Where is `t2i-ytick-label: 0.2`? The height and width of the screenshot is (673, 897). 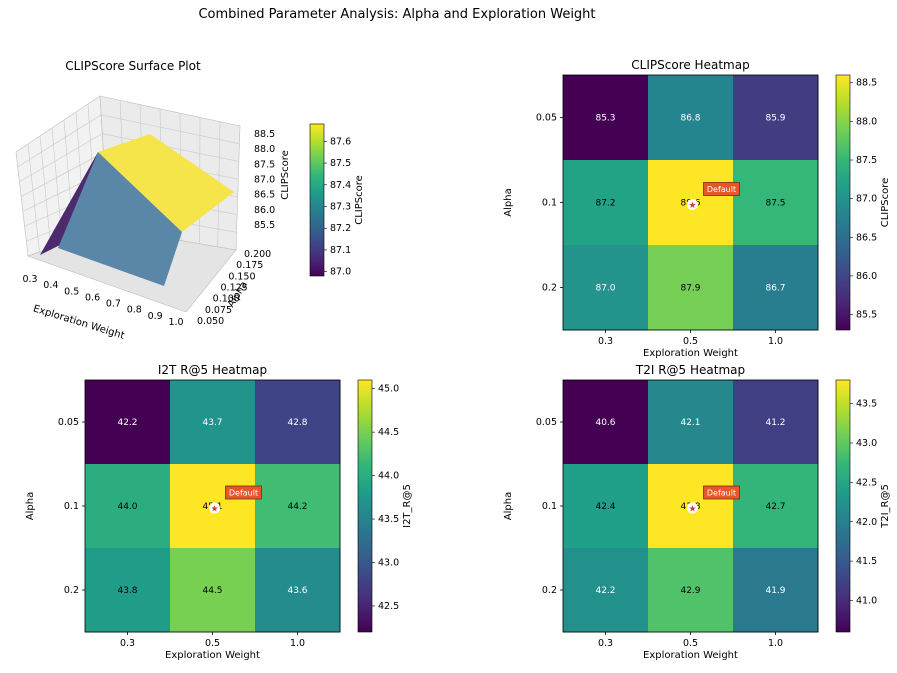 t2i-ytick-label: 0.2 is located at coordinates (549, 590).